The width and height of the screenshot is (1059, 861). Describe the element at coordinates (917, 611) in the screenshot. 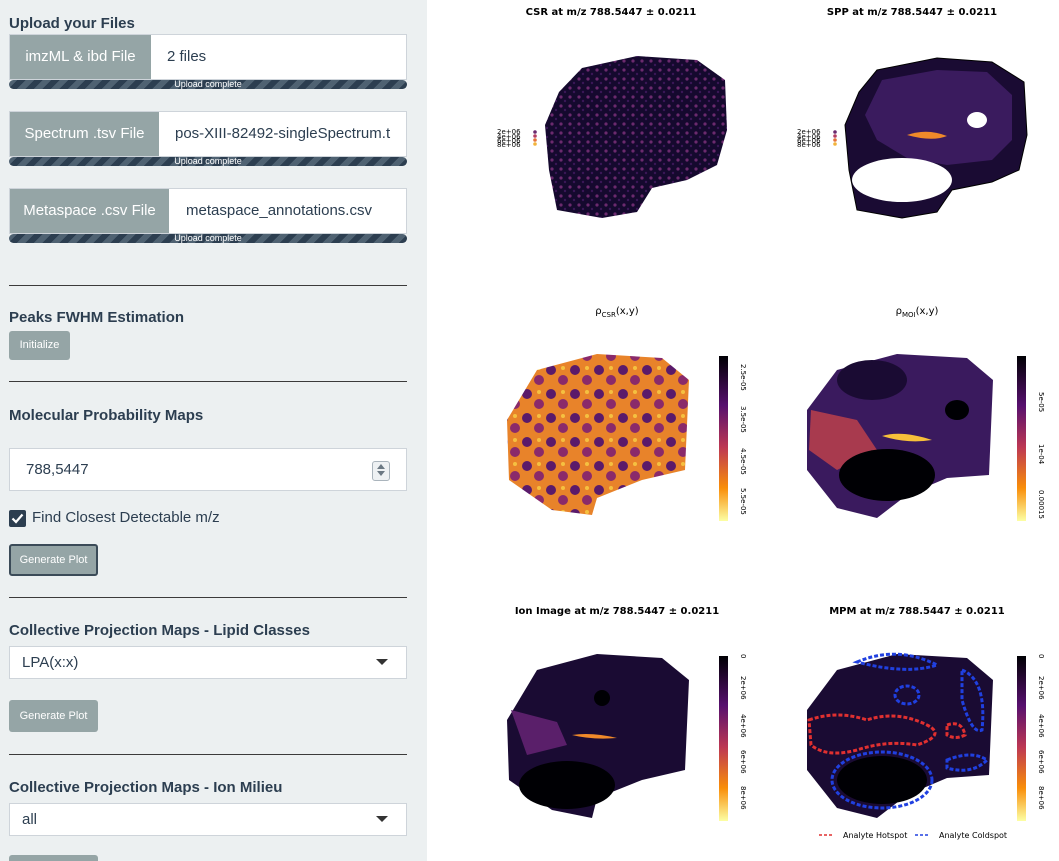

I see `mpm-plot-title: MPM at m/z 788.5447 ± 0.0211` at that location.